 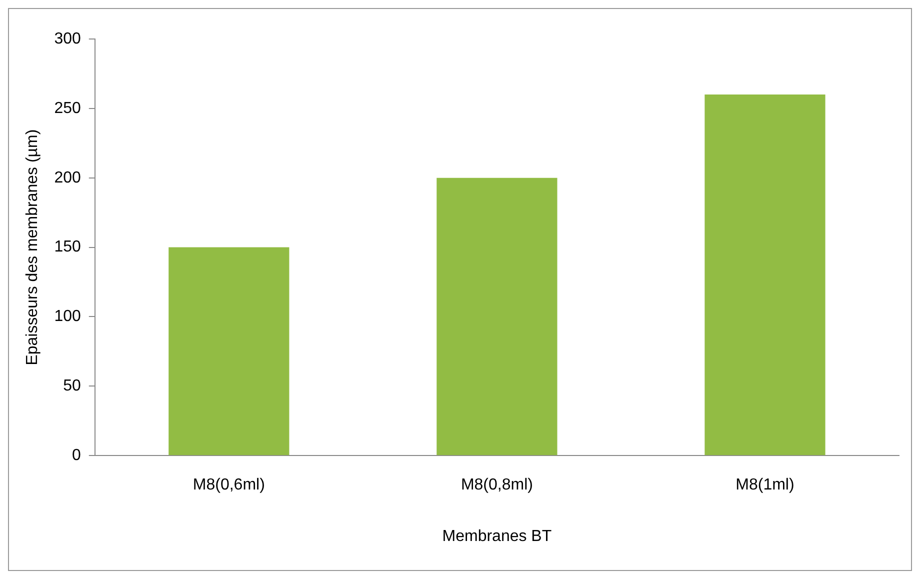 What do you see at coordinates (497, 536) in the screenshot?
I see `x-axis-title: Membranes BT` at bounding box center [497, 536].